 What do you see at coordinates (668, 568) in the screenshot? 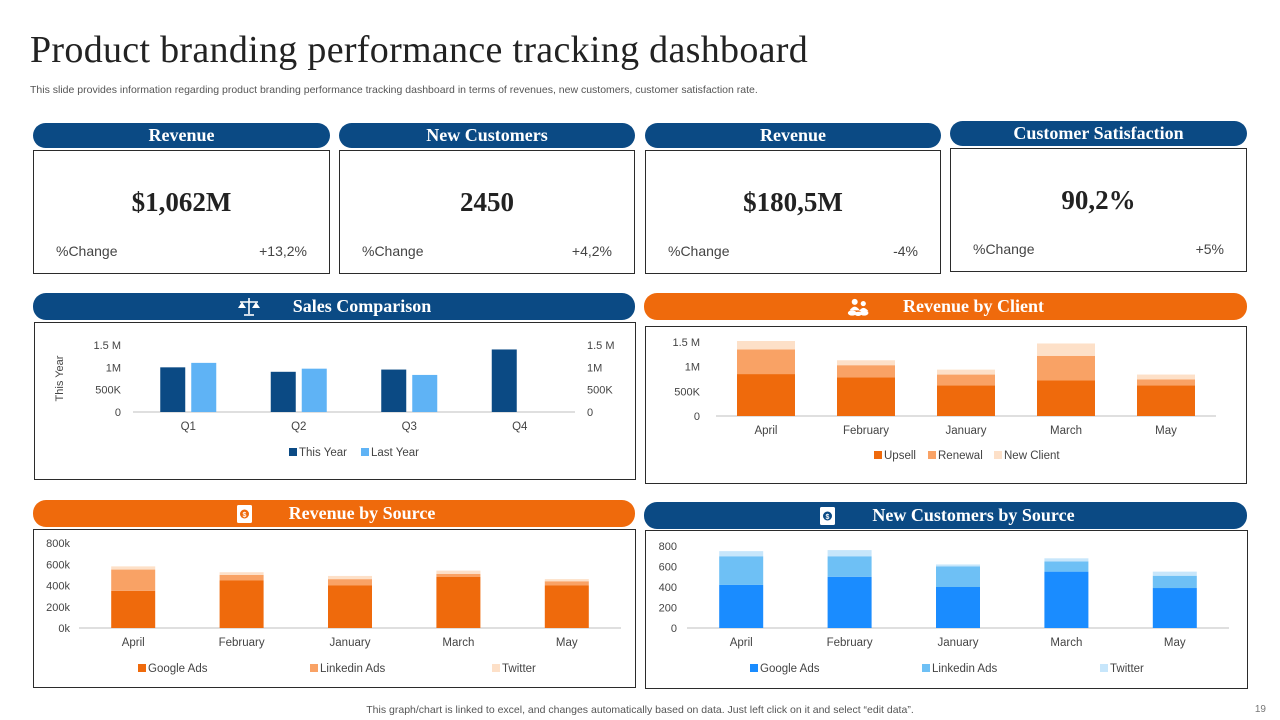
I see `y-tick-label: 600` at bounding box center [668, 568].